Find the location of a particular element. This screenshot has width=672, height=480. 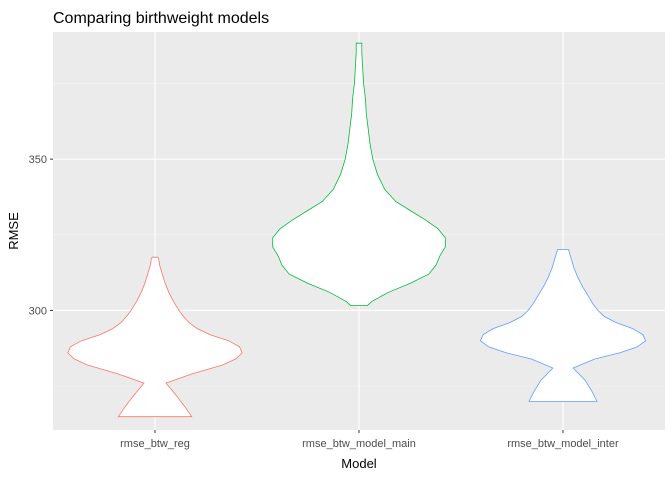

x-tick-label: rmse_btw_model_main is located at coordinates (359, 444).